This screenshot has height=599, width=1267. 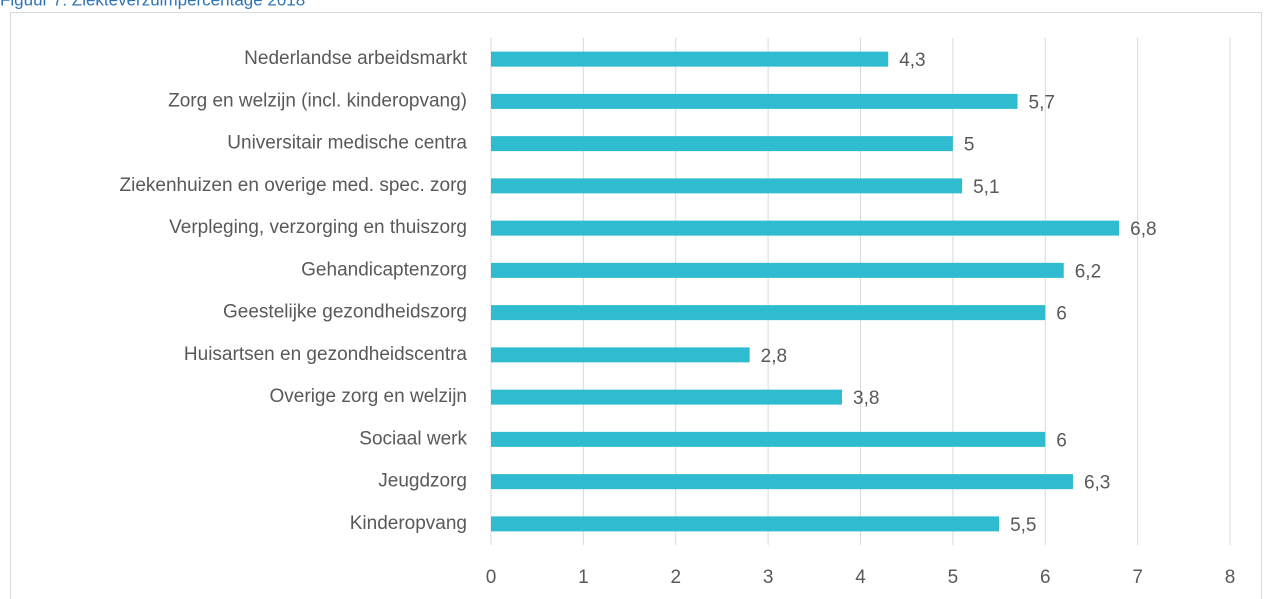 I want to click on x-tick-label: 2, so click(x=675, y=577).